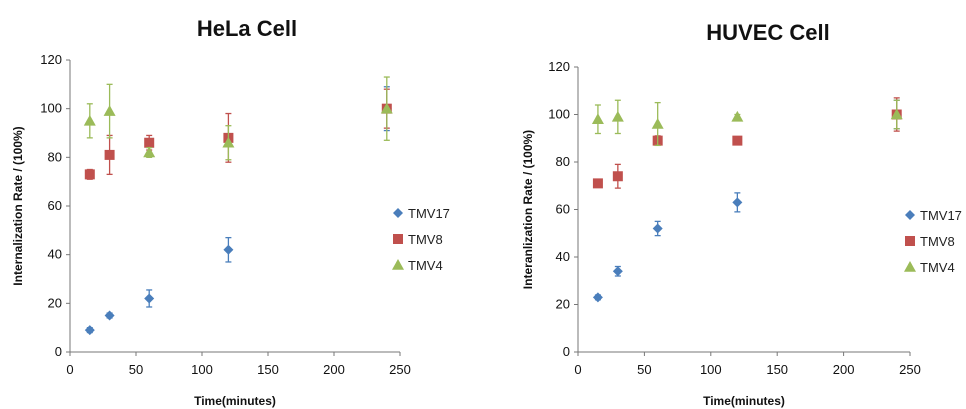 This screenshot has height=409, width=966. I want to click on y-axis-label: Interanlization Rate / (100%), so click(528, 209).